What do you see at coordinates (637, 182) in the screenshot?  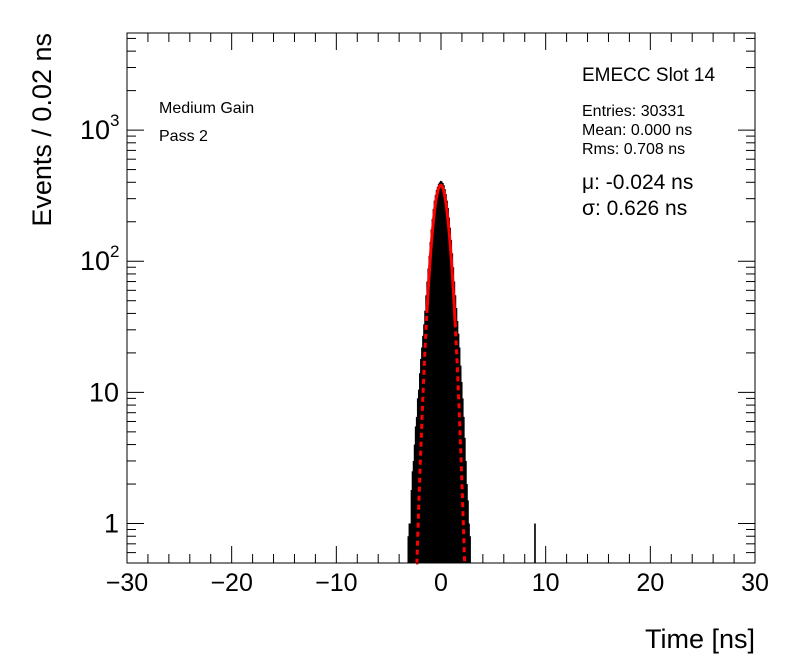 I see `fit-mu: μ: -0.024 ns` at bounding box center [637, 182].